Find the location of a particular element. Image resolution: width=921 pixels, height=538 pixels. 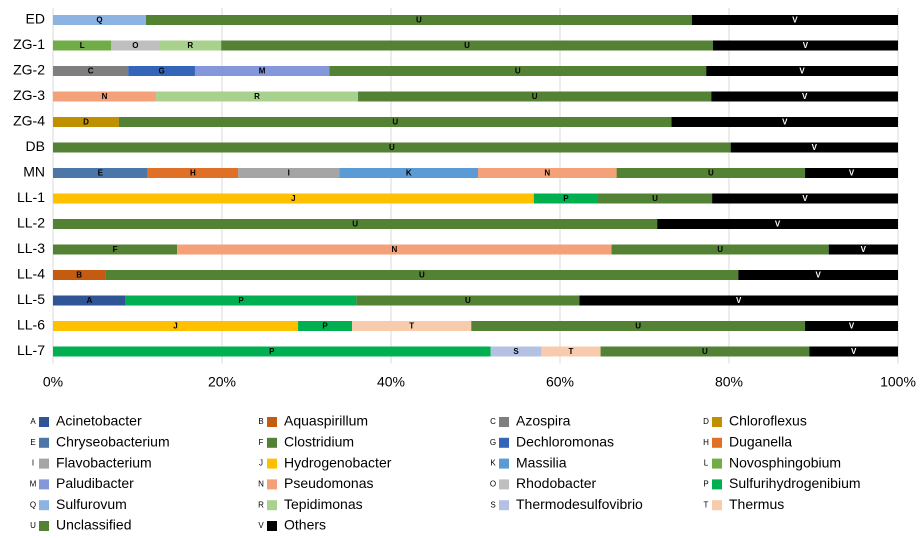

category-label: MN is located at coordinates (34, 172).